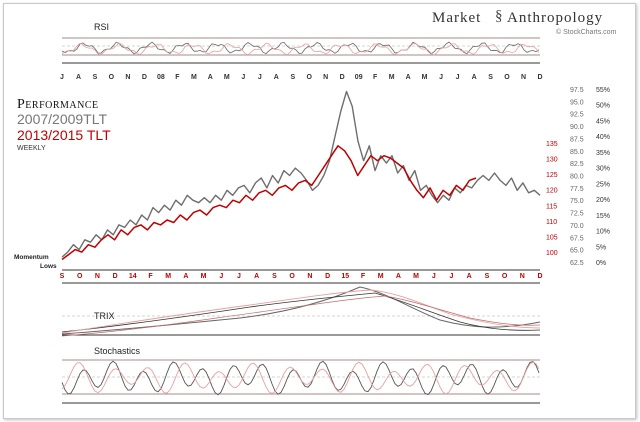 This screenshot has height=422, width=640. What do you see at coordinates (177, 77) in the screenshot?
I see `top-axis-tick-label: F` at bounding box center [177, 77].